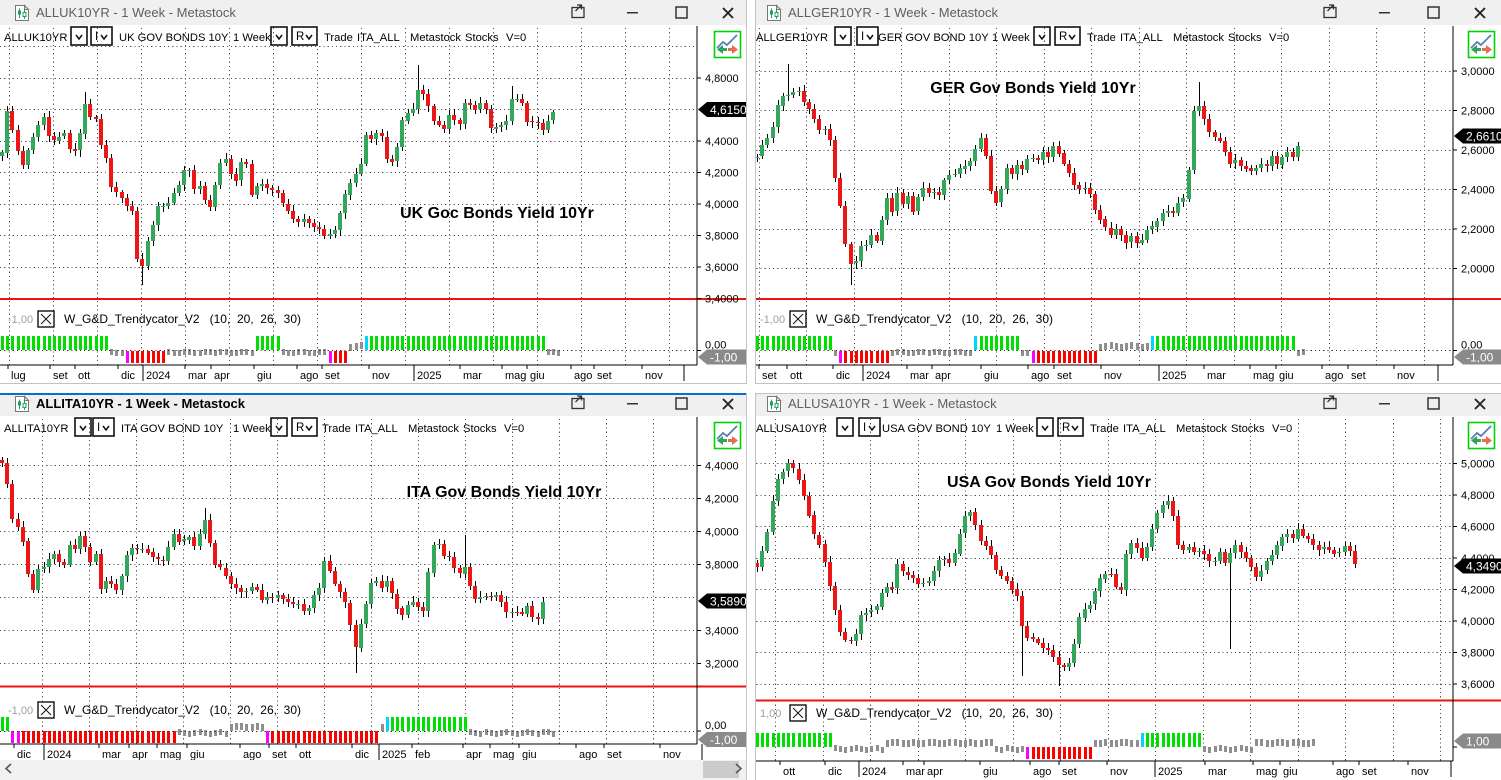 The image size is (1501, 780). What do you see at coordinates (504, 492) in the screenshot?
I see `svg-text: ITA Gov Bonds Yield 10Yr` at bounding box center [504, 492].